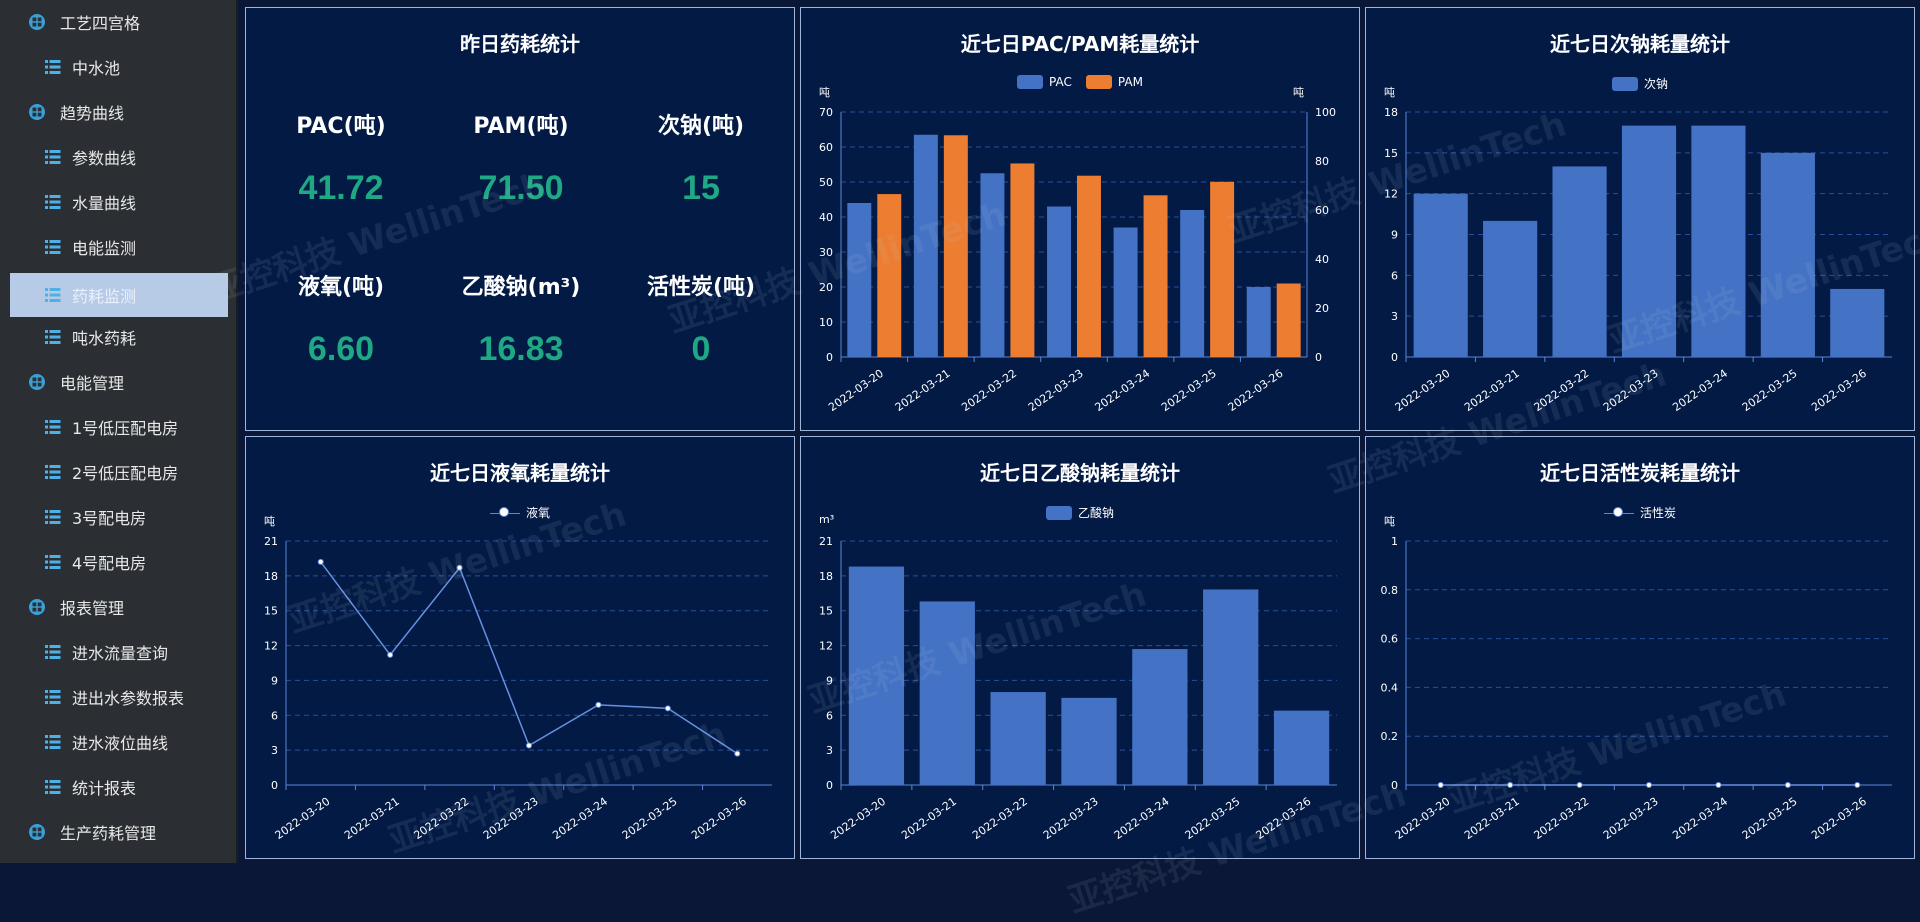 The width and height of the screenshot is (1920, 922). I want to click on sidebar-item-18: 统计报表, so click(119, 786).